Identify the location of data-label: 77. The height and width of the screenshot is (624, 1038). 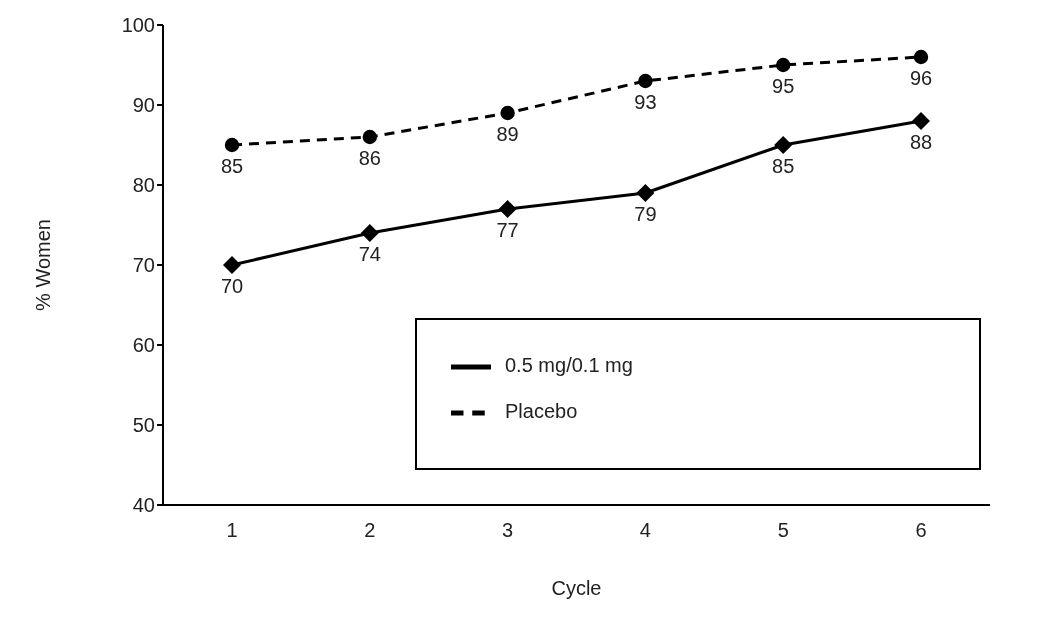
(507, 230).